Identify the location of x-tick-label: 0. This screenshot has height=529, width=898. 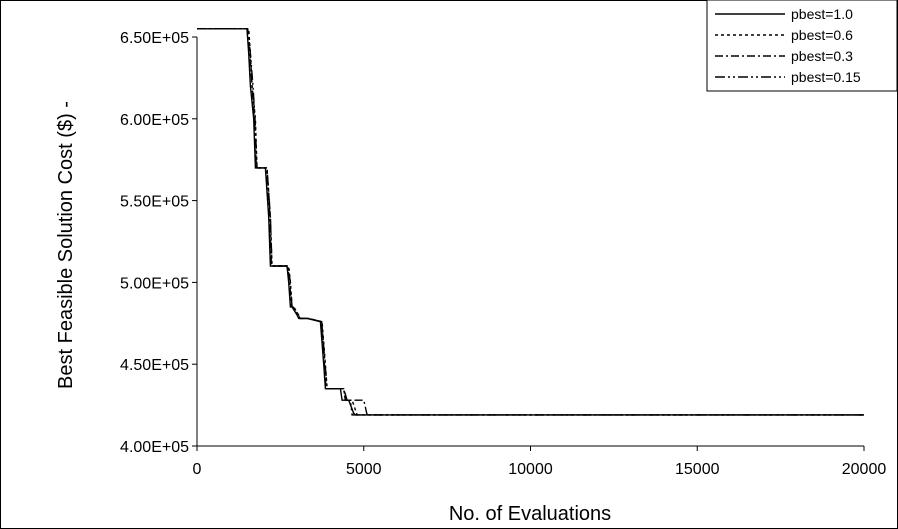
(197, 469).